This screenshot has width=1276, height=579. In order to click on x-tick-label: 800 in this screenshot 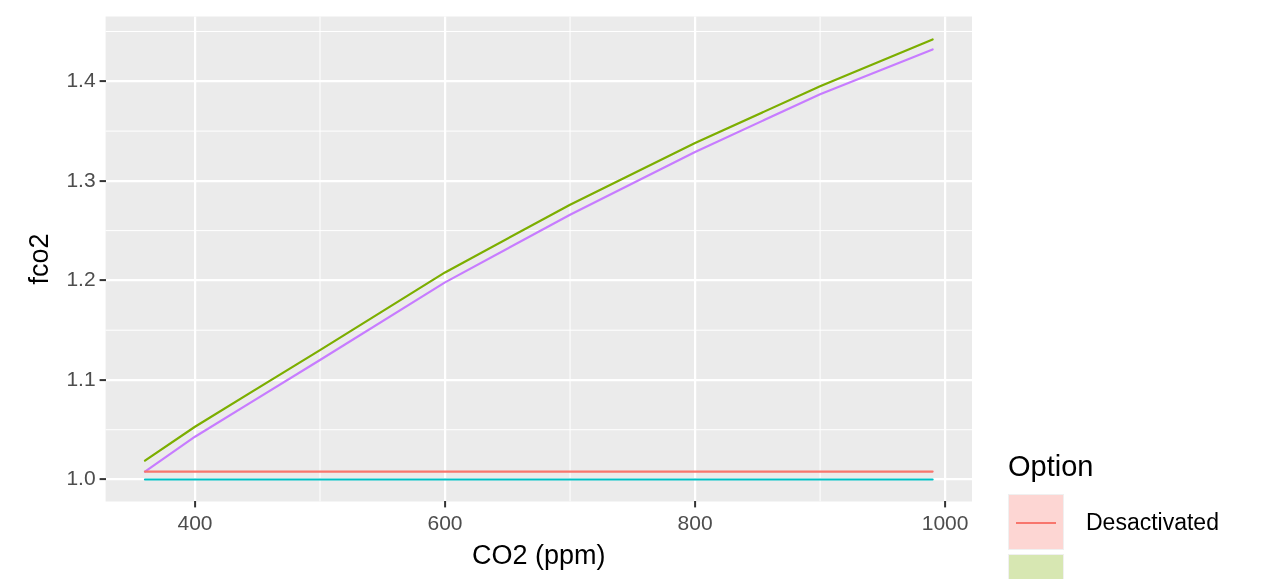, I will do `click(695, 522)`.